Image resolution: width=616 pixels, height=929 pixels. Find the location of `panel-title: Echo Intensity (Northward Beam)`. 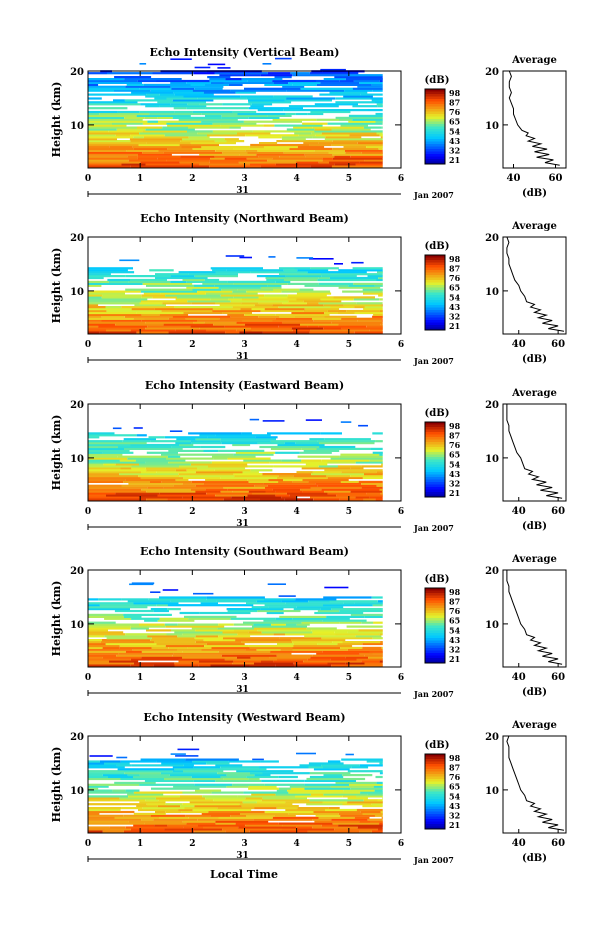

panel-title: Echo Intensity (Northward Beam) is located at coordinates (244, 218).